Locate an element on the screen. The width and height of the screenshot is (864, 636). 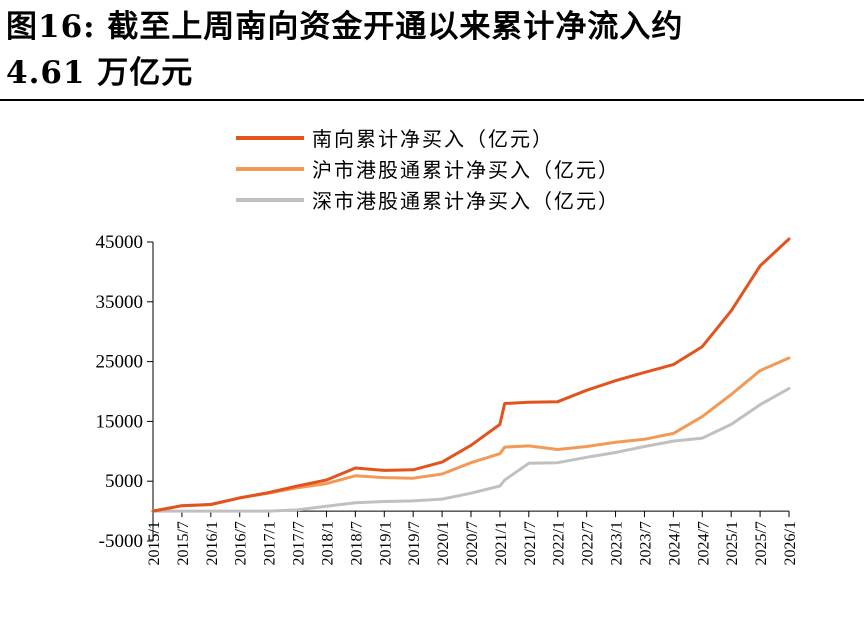
legend-label-shenzhen-connect: 深市港股通累计净买入（亿元） is located at coordinates (466, 201).